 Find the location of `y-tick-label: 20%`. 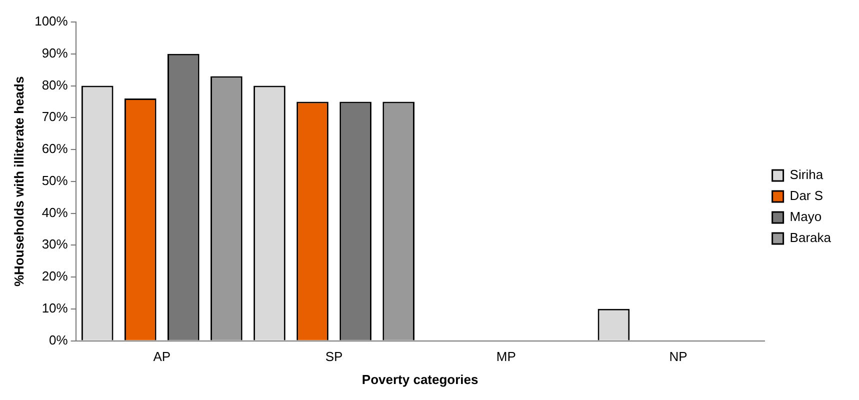

y-tick-label: 20% is located at coordinates (55, 276).